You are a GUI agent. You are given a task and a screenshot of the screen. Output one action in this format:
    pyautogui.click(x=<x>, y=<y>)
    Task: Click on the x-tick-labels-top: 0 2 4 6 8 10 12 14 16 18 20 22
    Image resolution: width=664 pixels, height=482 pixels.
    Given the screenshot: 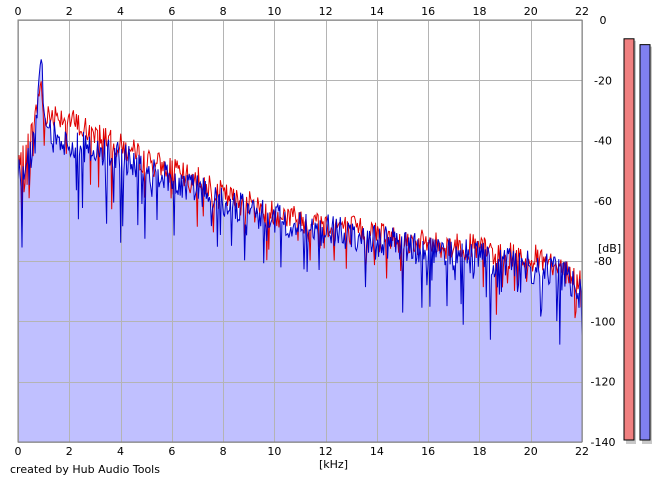 What is the action you would take?
    pyautogui.click(x=302, y=11)
    